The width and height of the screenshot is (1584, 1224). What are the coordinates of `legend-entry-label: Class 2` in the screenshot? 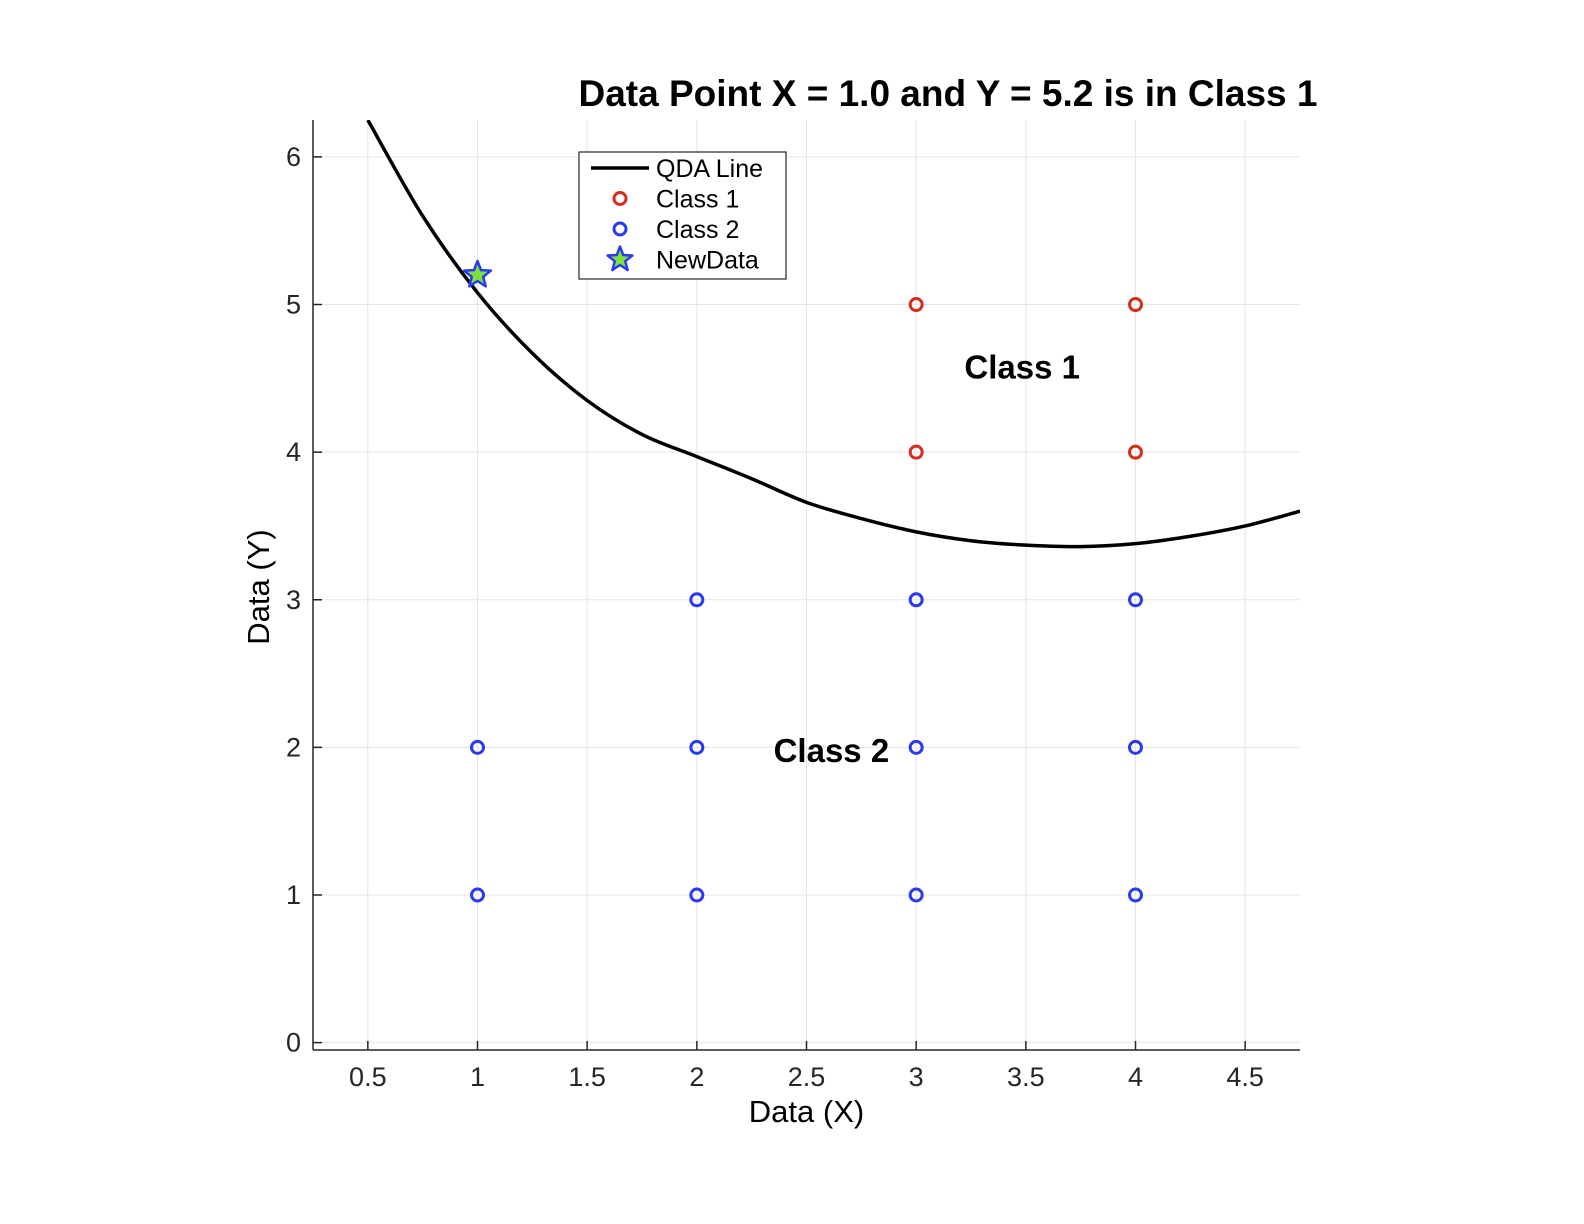 It's located at (697, 230).